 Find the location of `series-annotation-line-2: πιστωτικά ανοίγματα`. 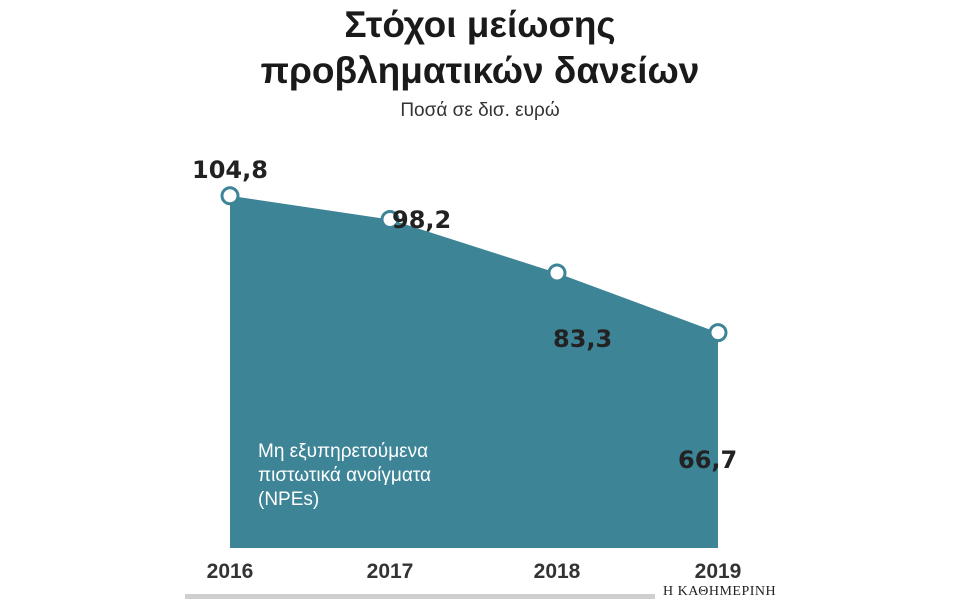

series-annotation-line-2: πιστωτικά ανοίγματα is located at coordinates (345, 475).